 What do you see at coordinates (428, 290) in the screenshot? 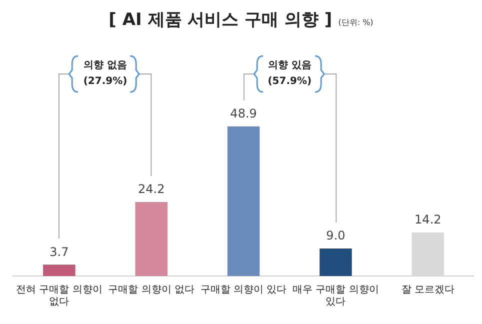
I see `x-tick-label: 잘 모르겠다` at bounding box center [428, 290].